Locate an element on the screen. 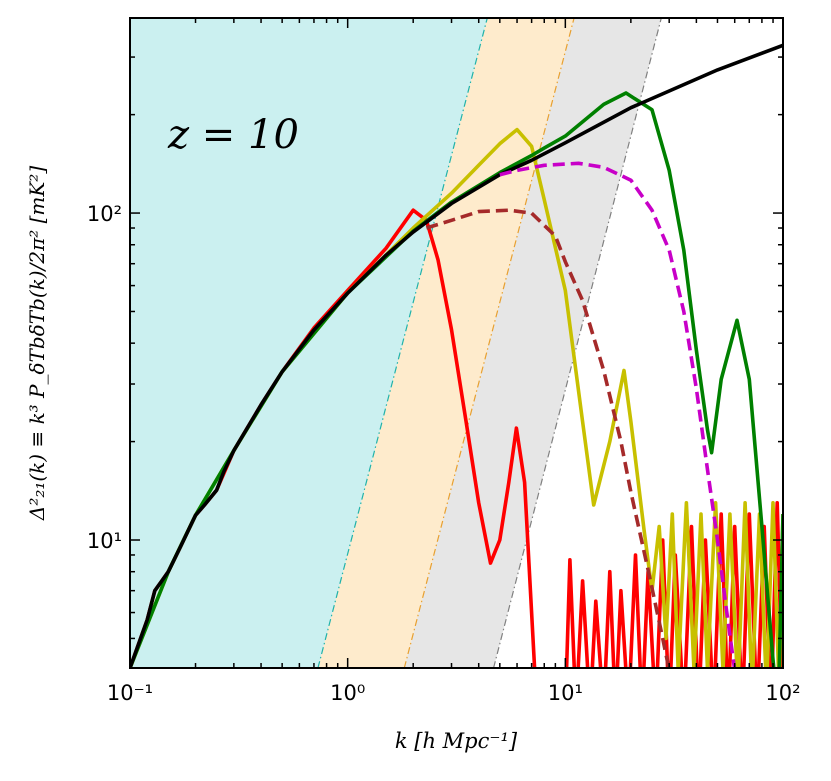  y-tick-label: 10¹ is located at coordinates (104, 541).